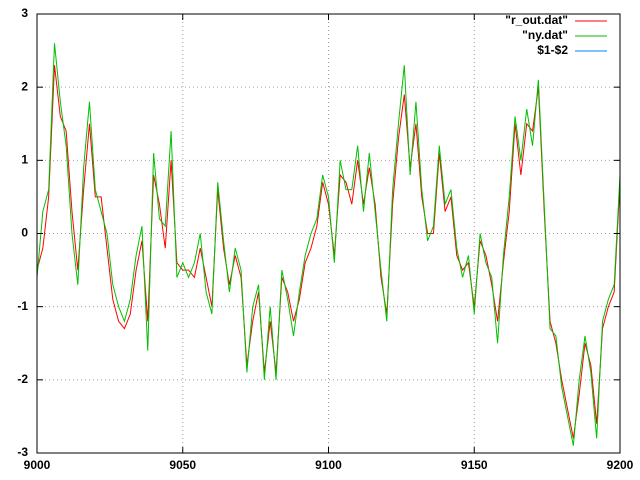  I want to click on y-tick-label: -1, so click(22, 306).